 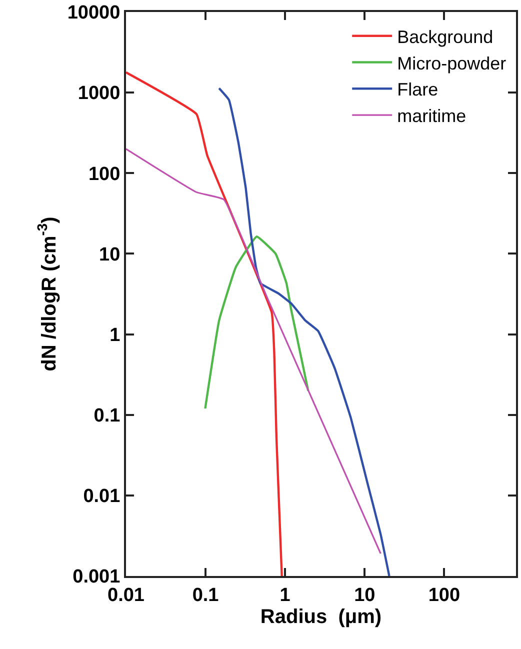 What do you see at coordinates (93, 13) in the screenshot?
I see `y-tick-label: 10000` at bounding box center [93, 13].